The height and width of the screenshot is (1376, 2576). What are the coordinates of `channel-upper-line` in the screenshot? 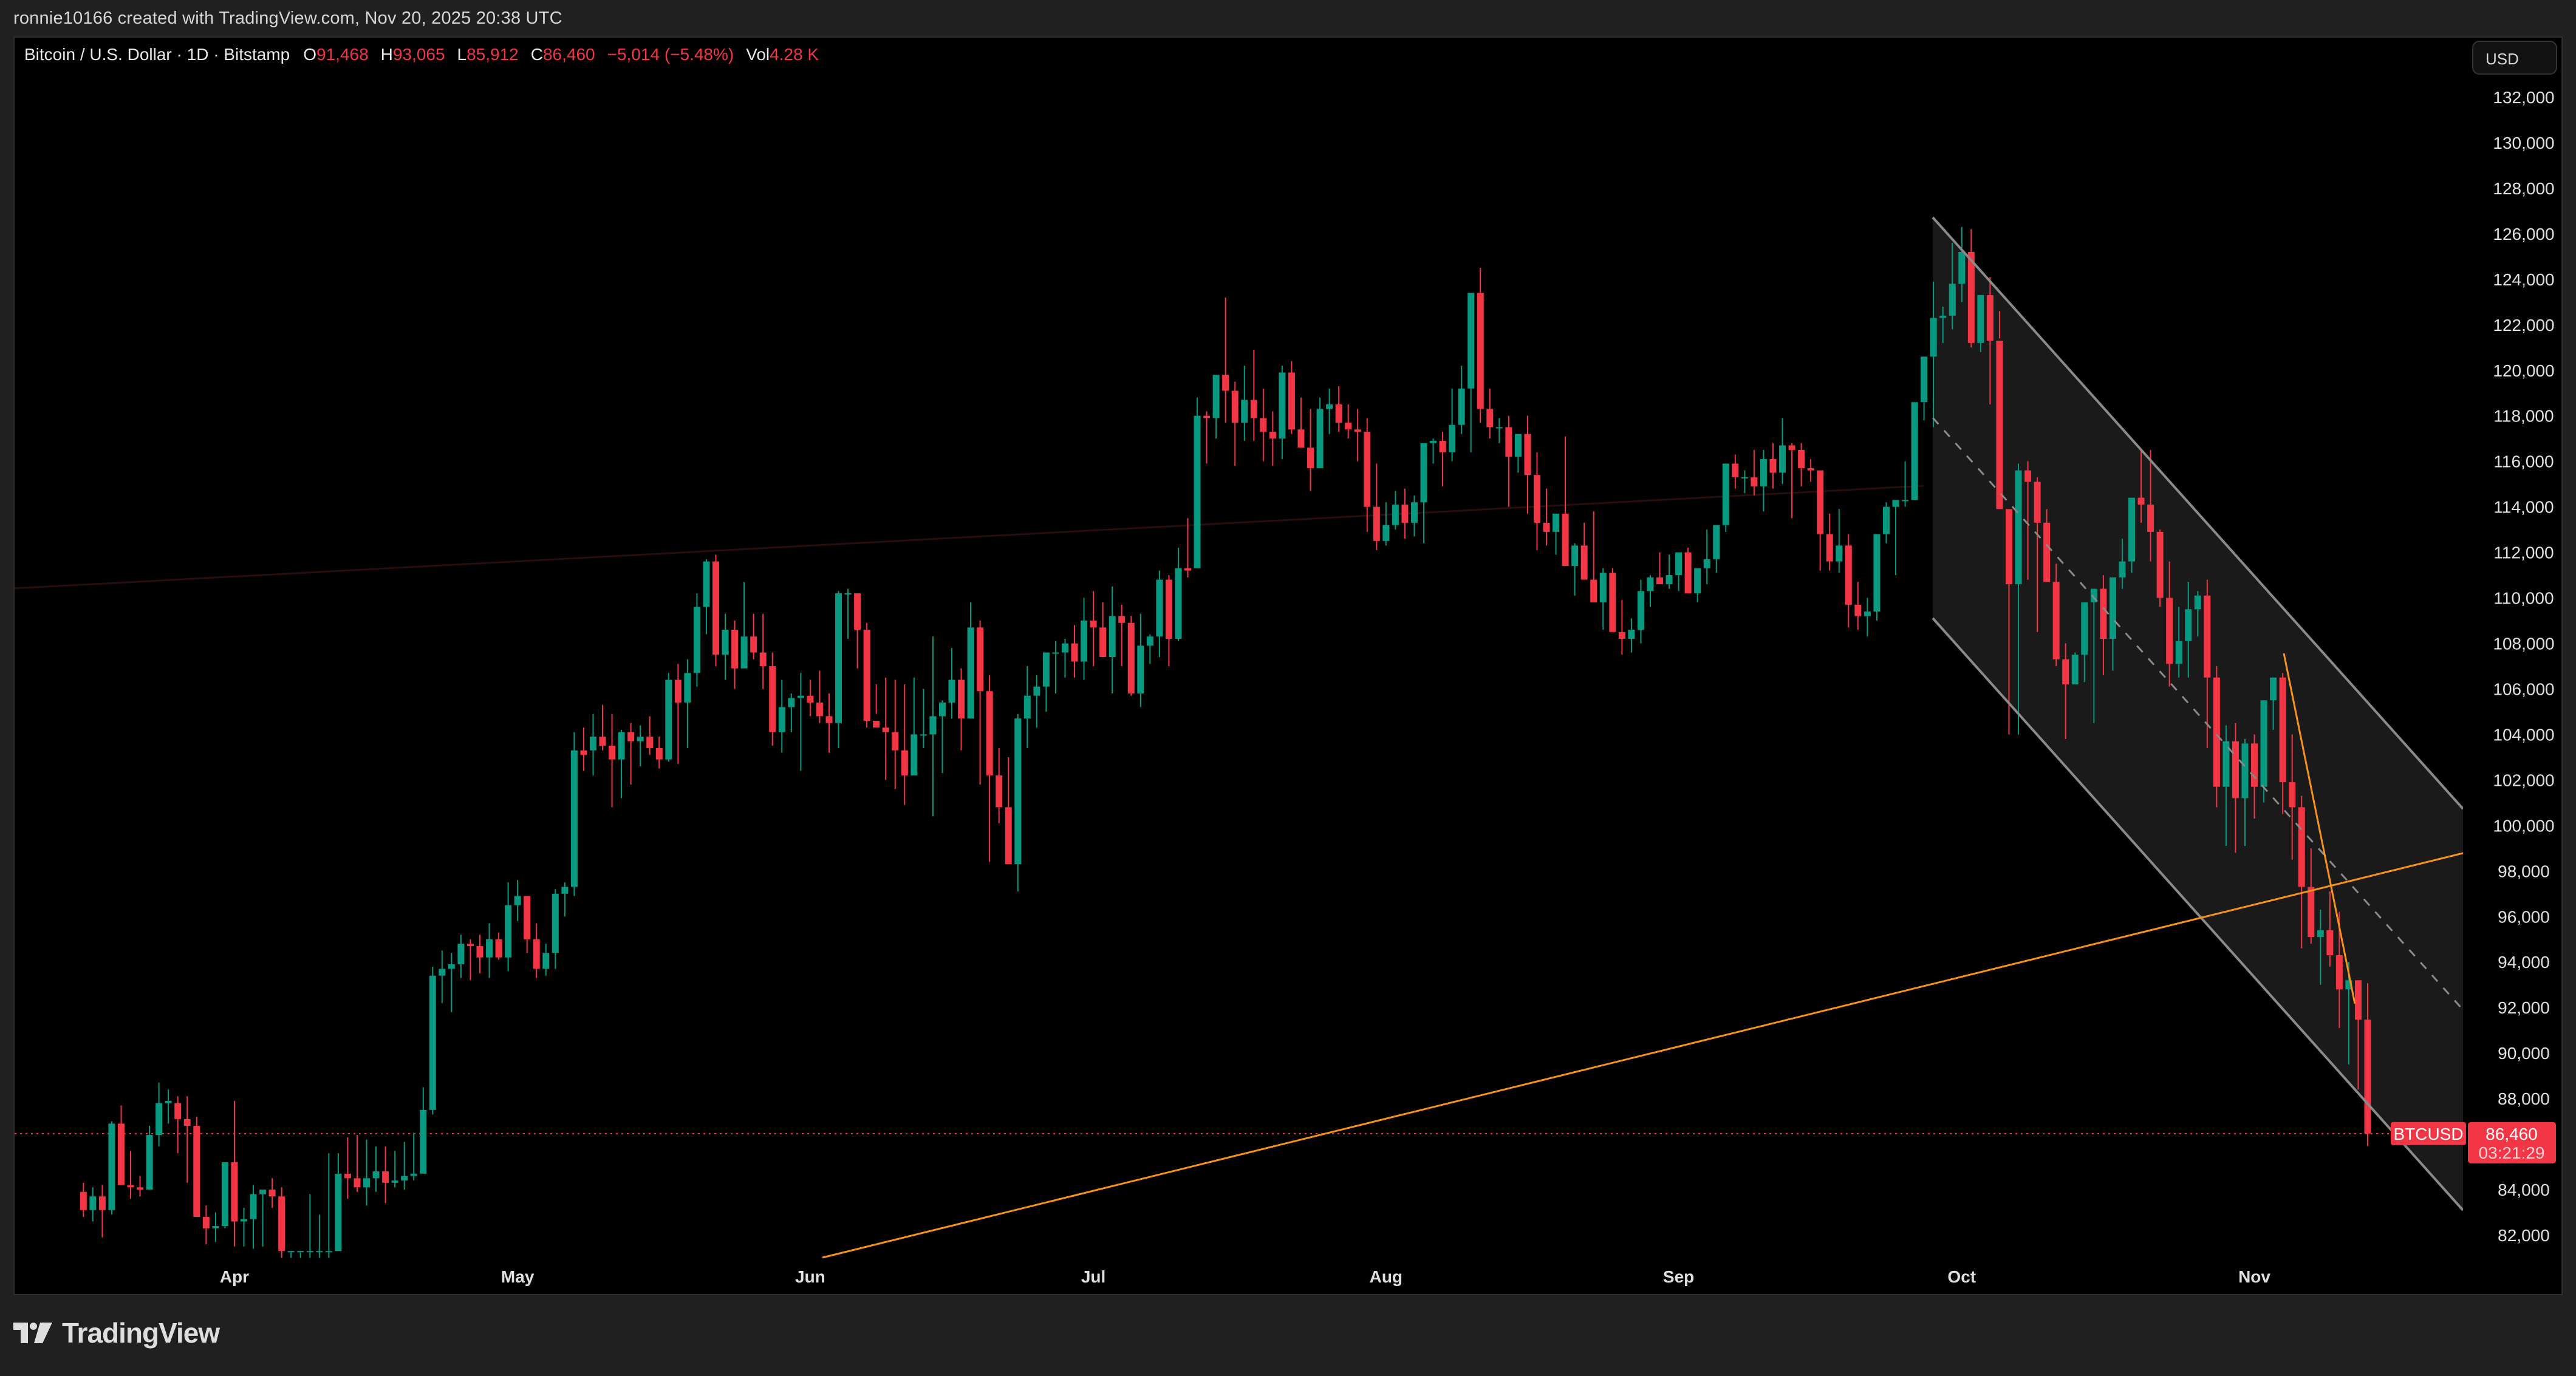 It's located at (2197, 513).